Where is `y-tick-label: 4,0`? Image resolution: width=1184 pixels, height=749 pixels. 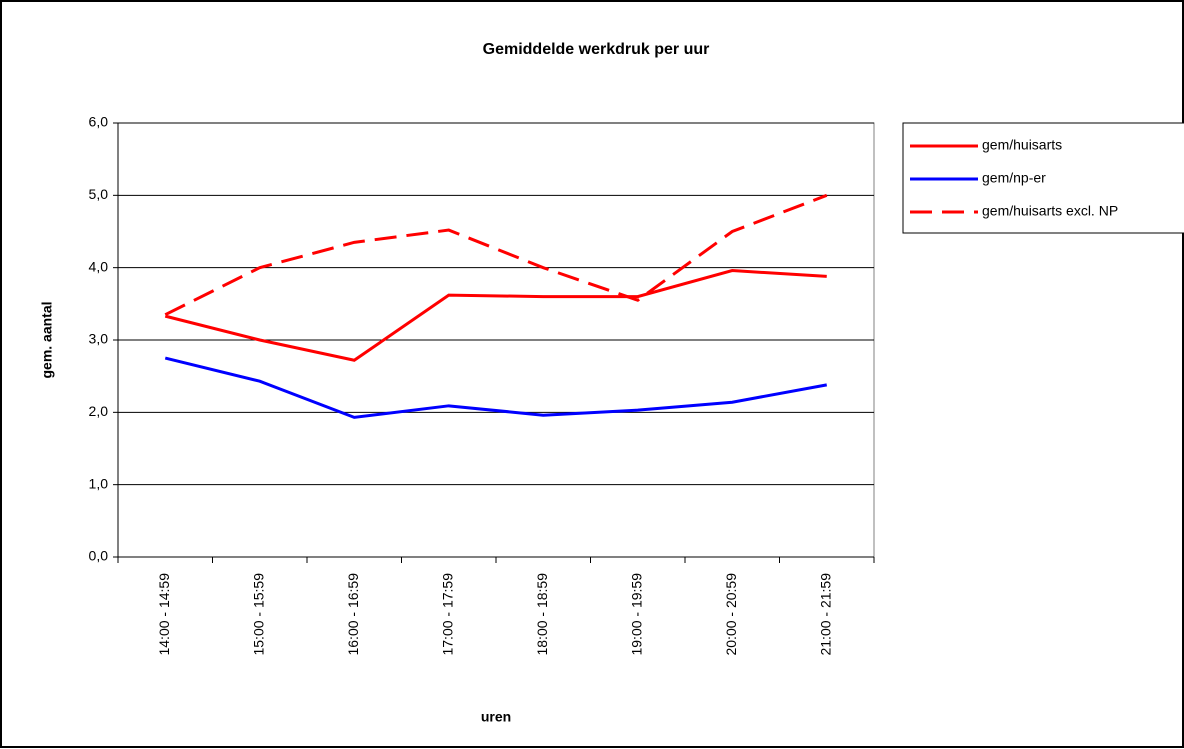
y-tick-label: 4,0 is located at coordinates (99, 266).